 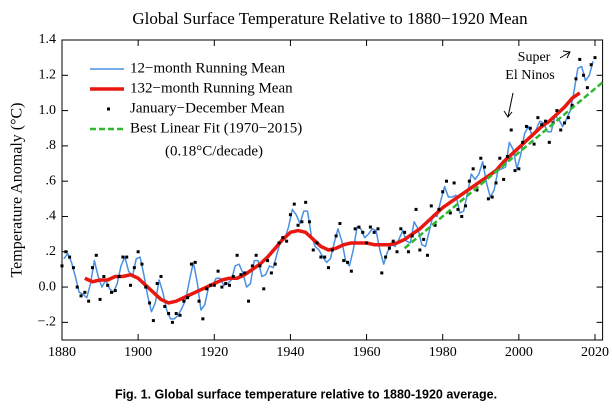 What do you see at coordinates (138, 352) in the screenshot?
I see `x-tick-label: 1900` at bounding box center [138, 352].